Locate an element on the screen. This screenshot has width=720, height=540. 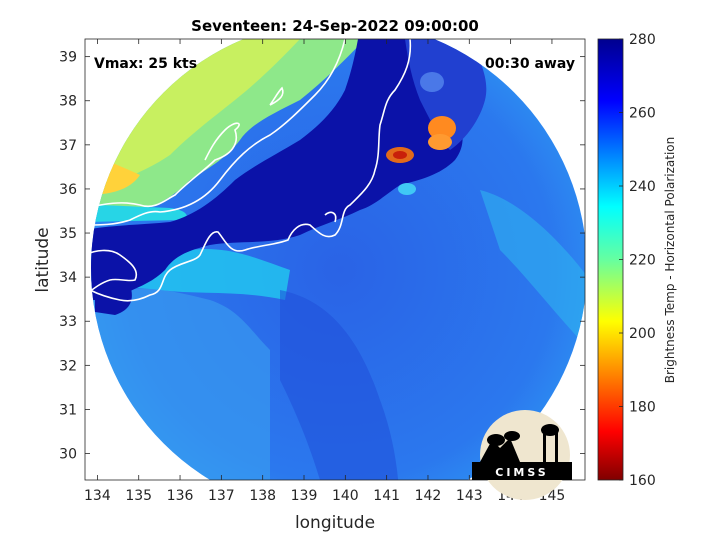
y-tick-label: 39 is located at coordinates (68, 58).